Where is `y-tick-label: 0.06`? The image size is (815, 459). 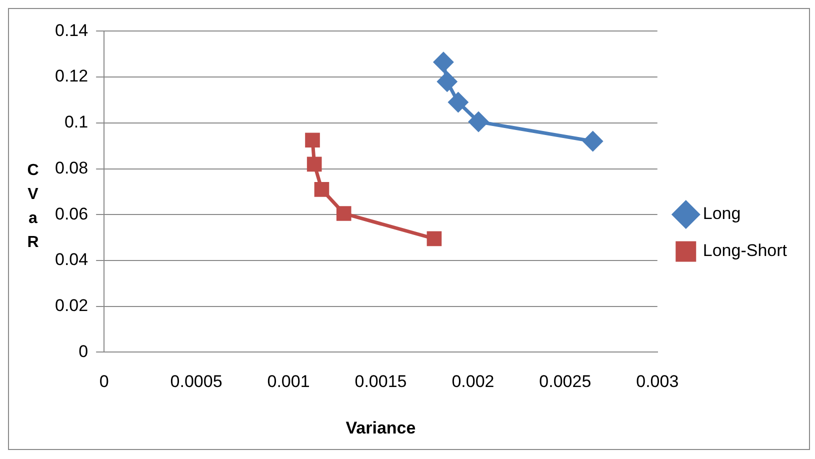
y-tick-label: 0.06 is located at coordinates (71, 214).